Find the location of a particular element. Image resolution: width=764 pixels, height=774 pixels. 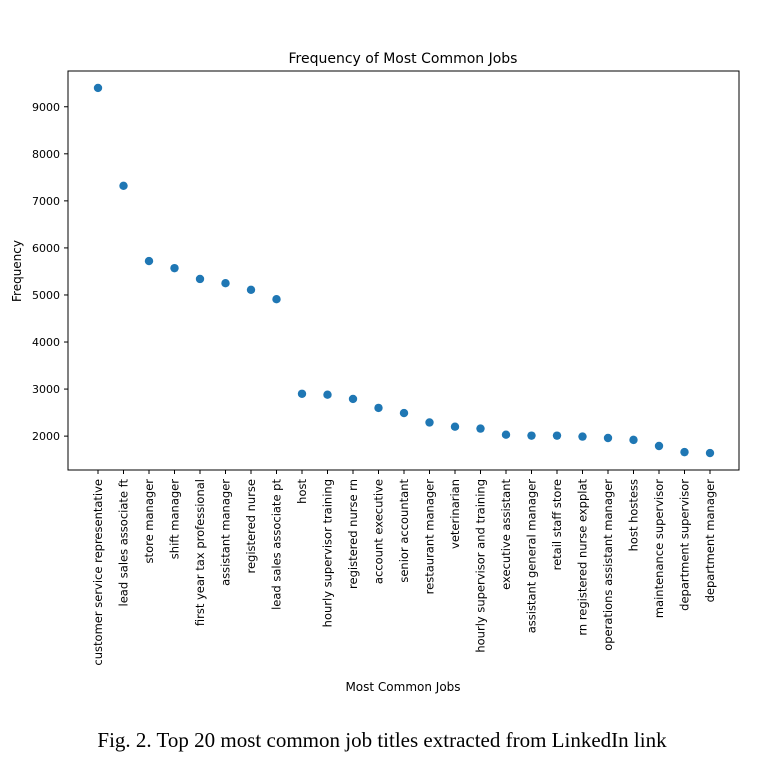

x-tick-label: hourly supervisor training is located at coordinates (328, 553).